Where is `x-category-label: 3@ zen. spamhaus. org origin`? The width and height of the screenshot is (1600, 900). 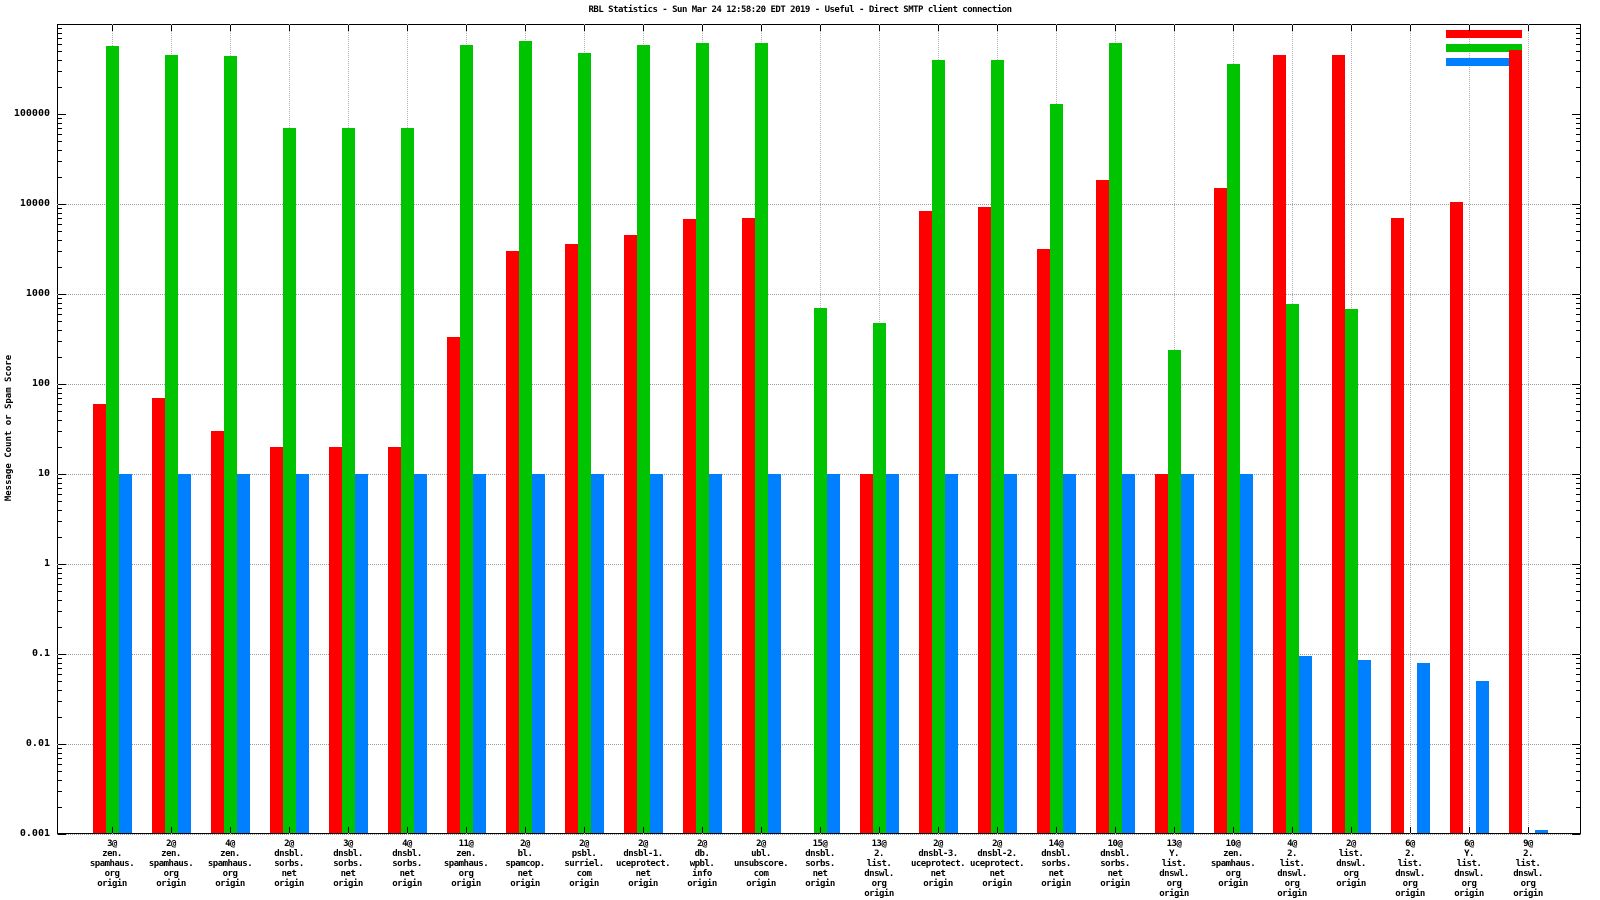 x-category-label: 3@ zen. spamhaus. org origin is located at coordinates (112, 864).